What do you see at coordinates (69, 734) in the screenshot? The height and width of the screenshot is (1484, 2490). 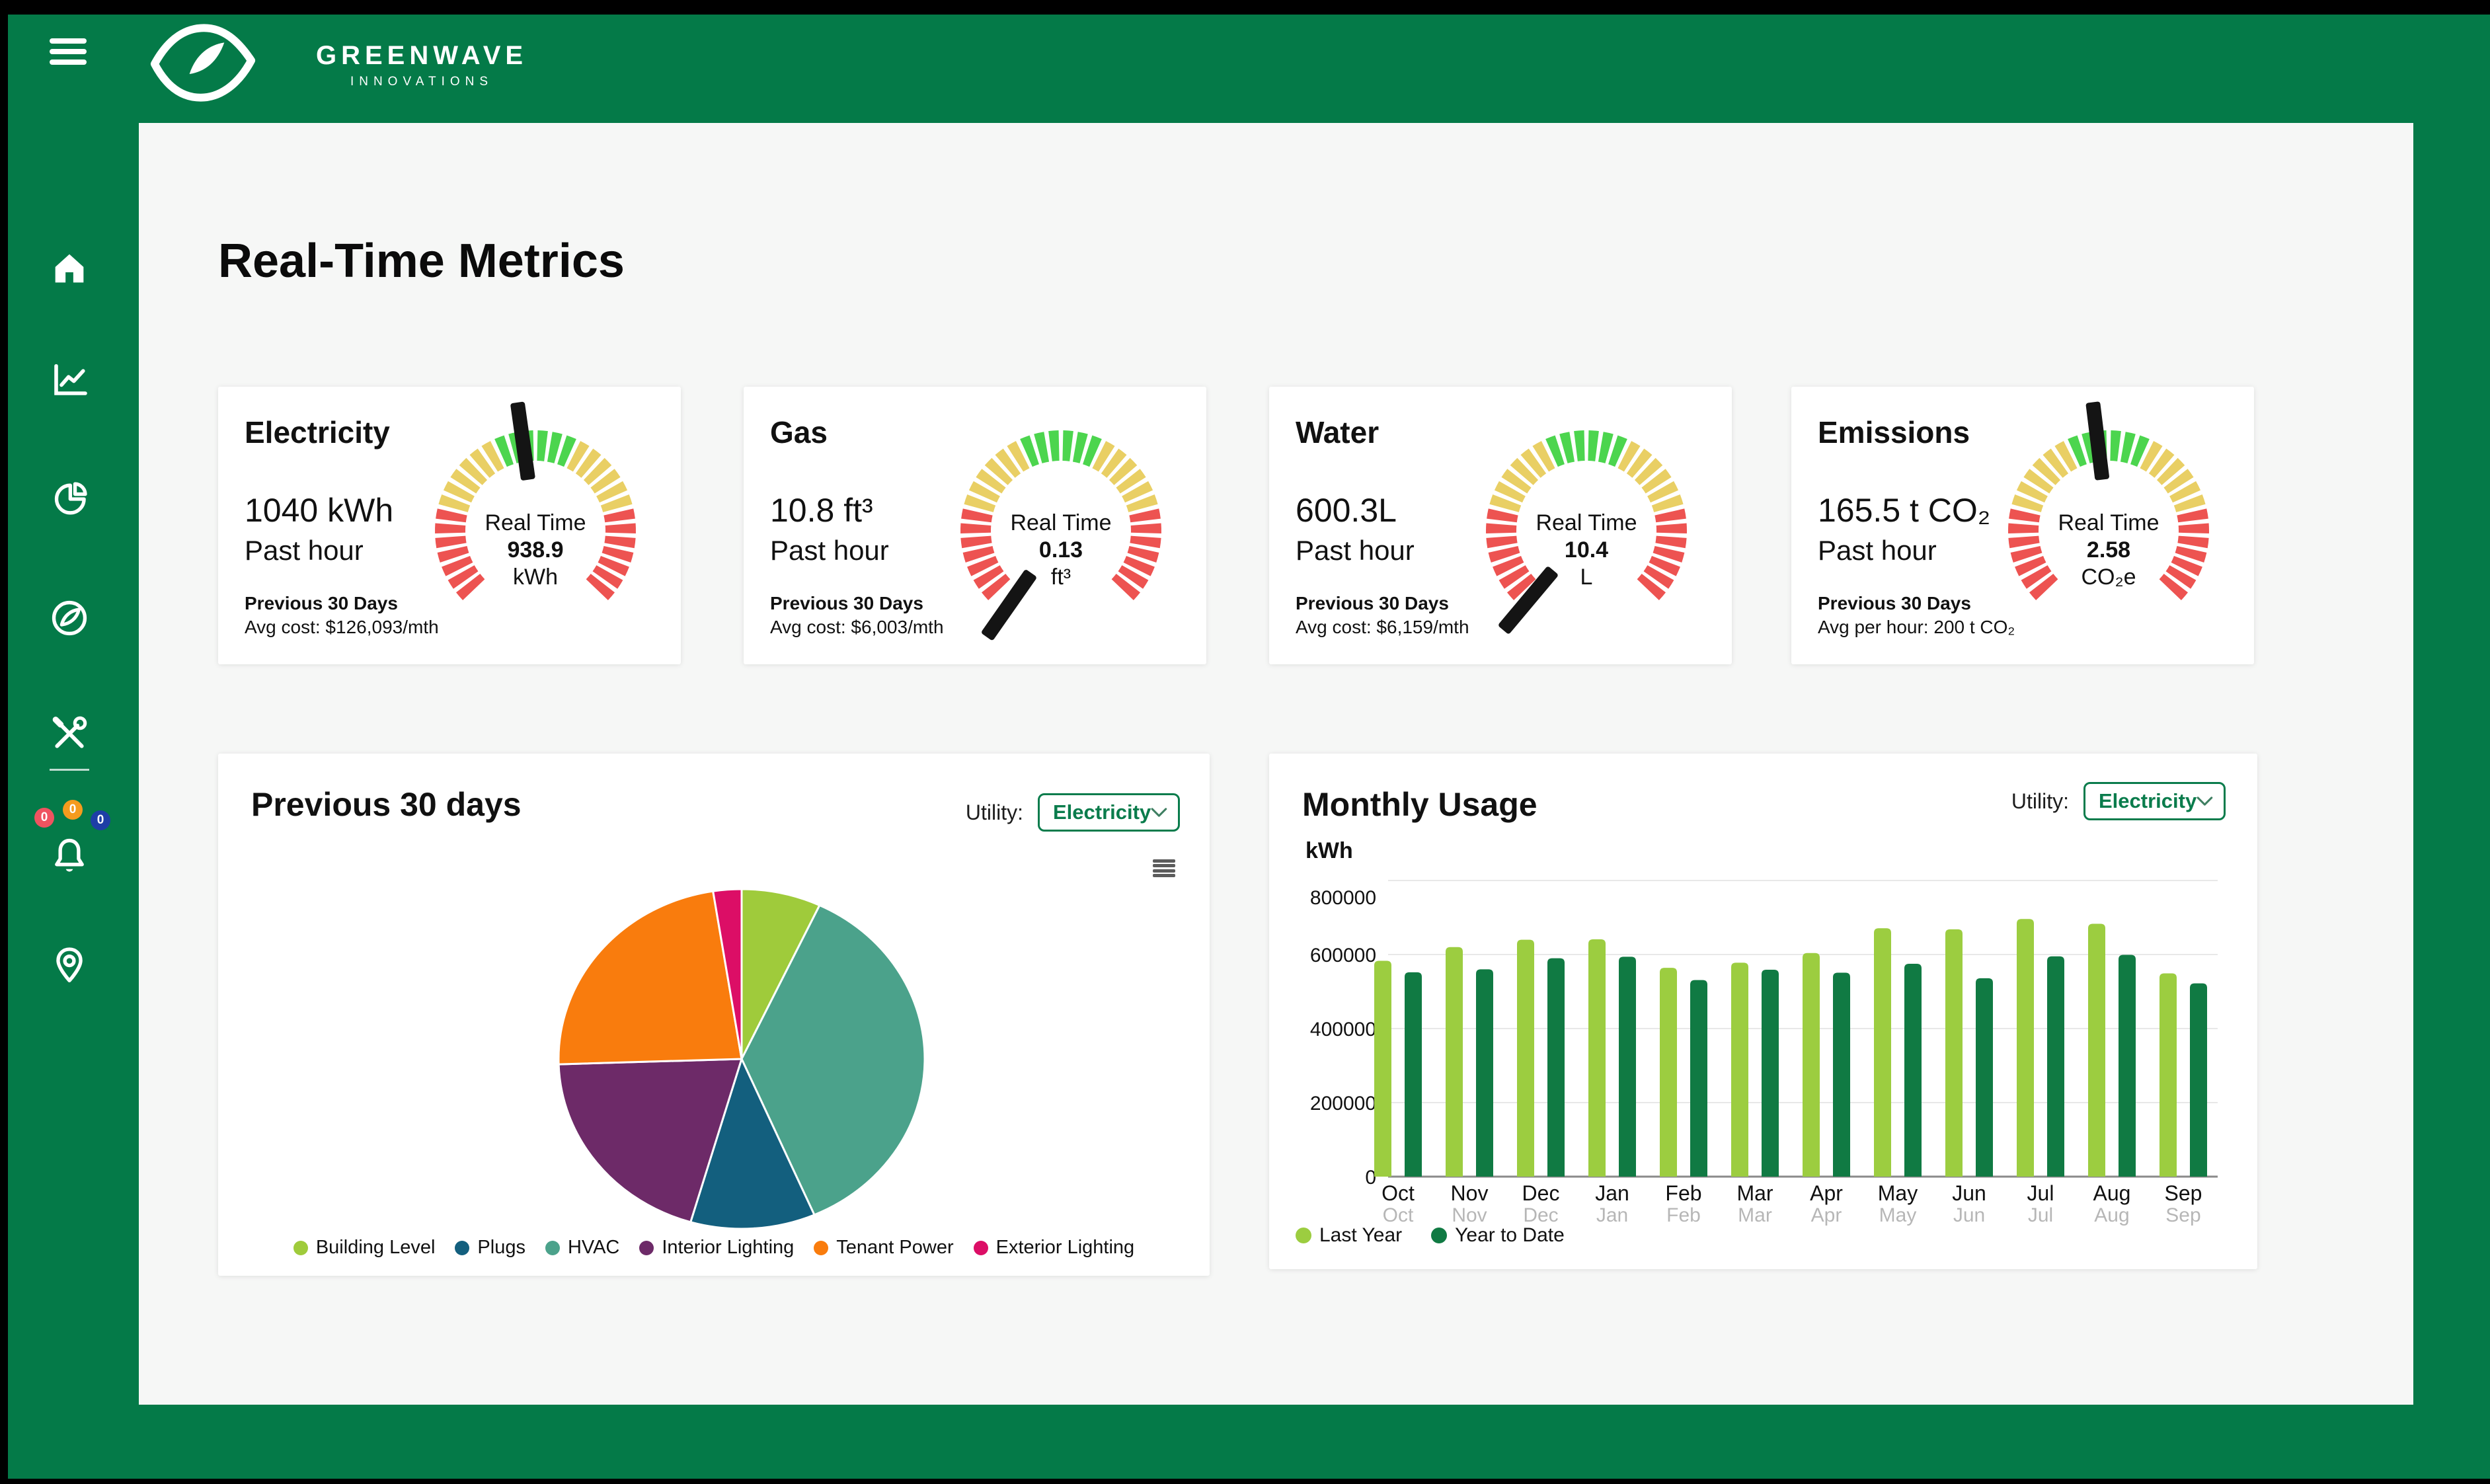 I see `sidebar-item-tools` at bounding box center [69, 734].